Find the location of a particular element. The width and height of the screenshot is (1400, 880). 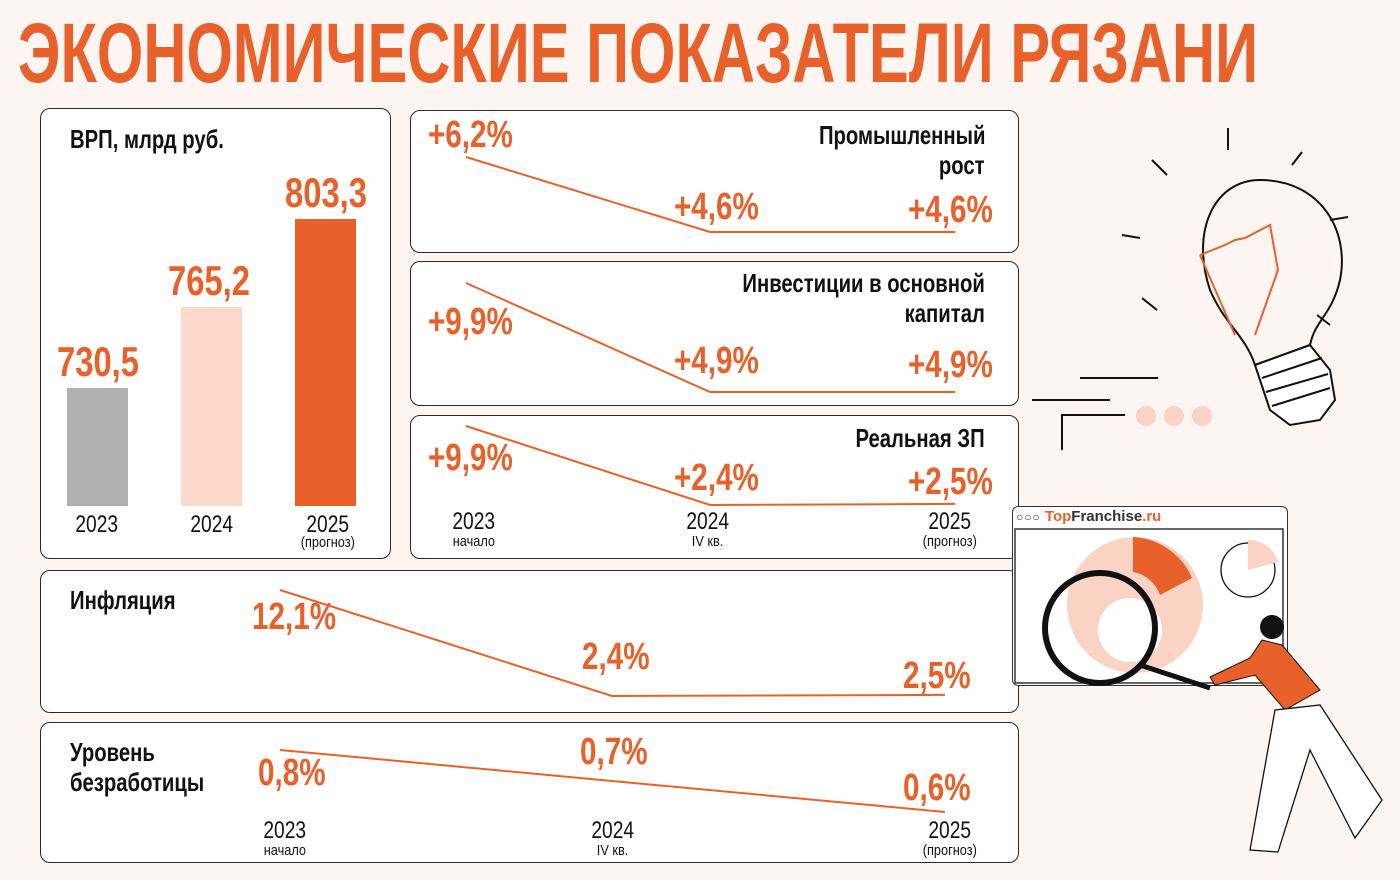

unemployment-value-2025: 0,6% is located at coordinates (937, 788).